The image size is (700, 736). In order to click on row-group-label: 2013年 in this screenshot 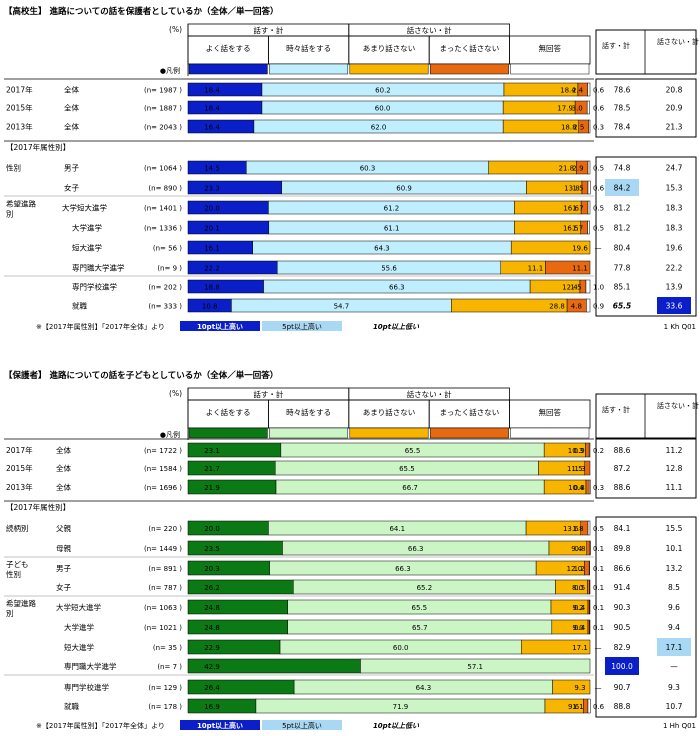, I will do `click(19, 487)`.